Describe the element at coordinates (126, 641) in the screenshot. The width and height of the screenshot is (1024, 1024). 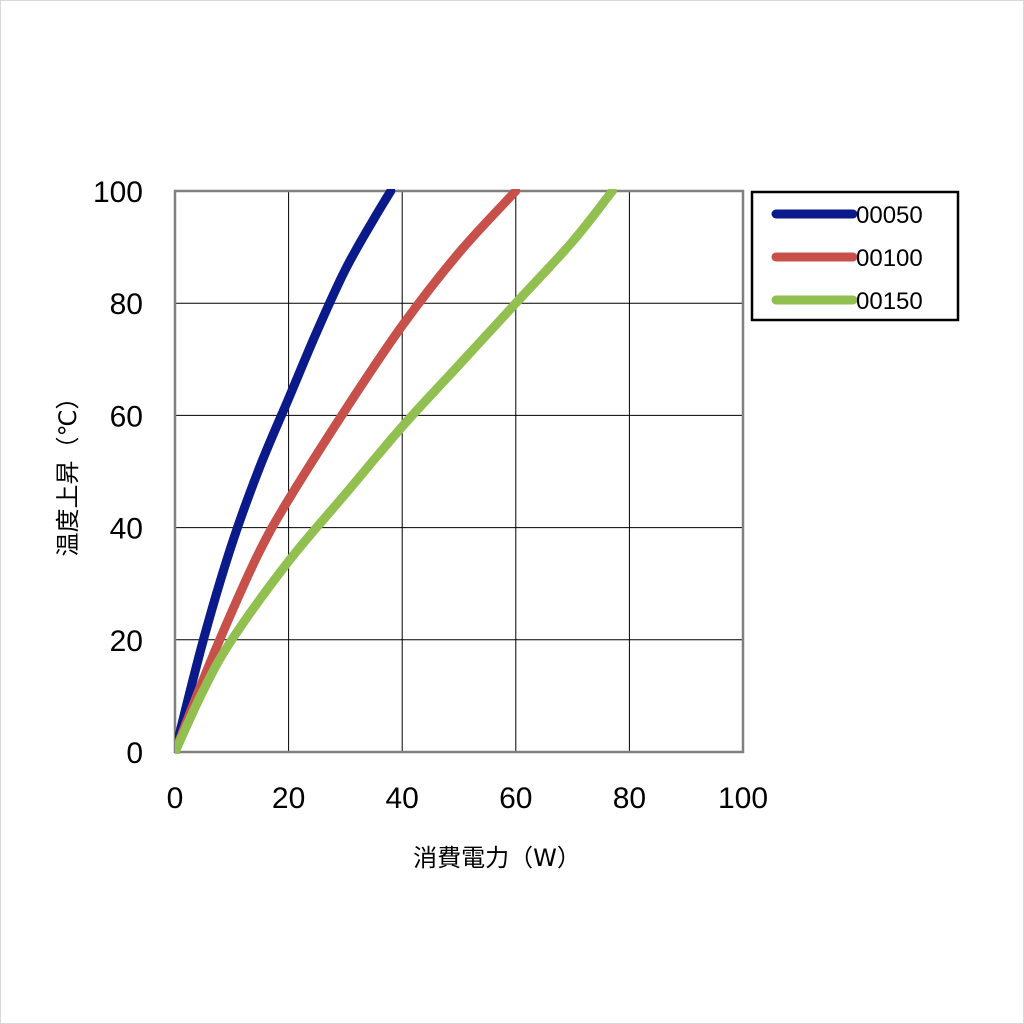
I see `y-tick-label: 20` at that location.